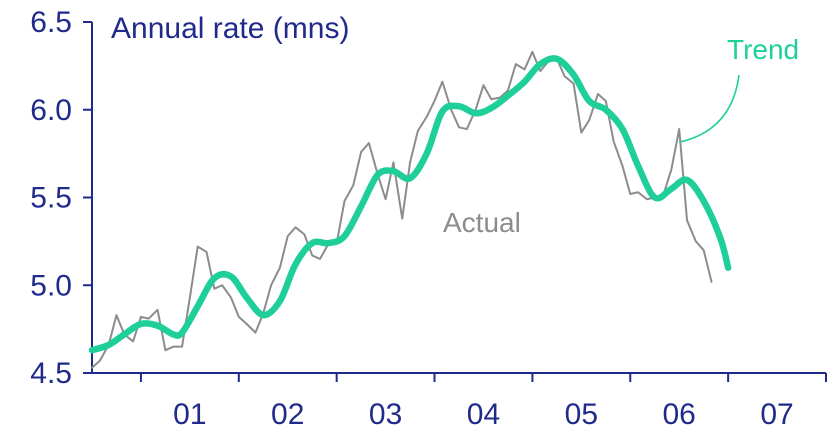 This screenshot has height=434, width=828. What do you see at coordinates (709, 108) in the screenshot?
I see `trend-callout-line` at bounding box center [709, 108].